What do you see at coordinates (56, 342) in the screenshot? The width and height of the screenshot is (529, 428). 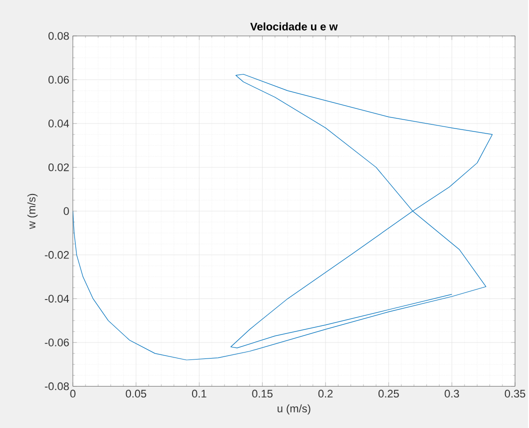 I see `y-tick-label: -0.06` at bounding box center [56, 342].